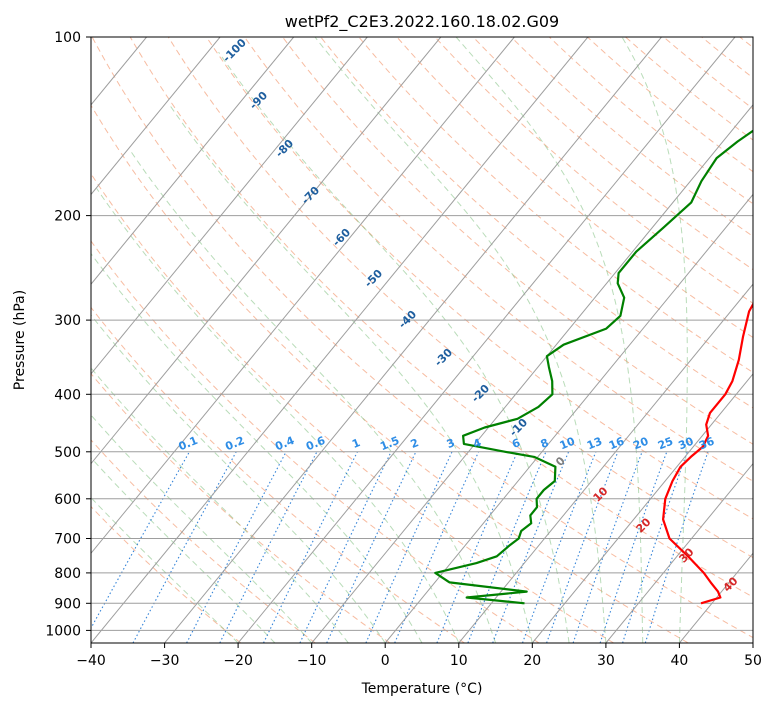 The width and height of the screenshot is (775, 708). I want to click on y-tick-label: 100, so click(67, 38).